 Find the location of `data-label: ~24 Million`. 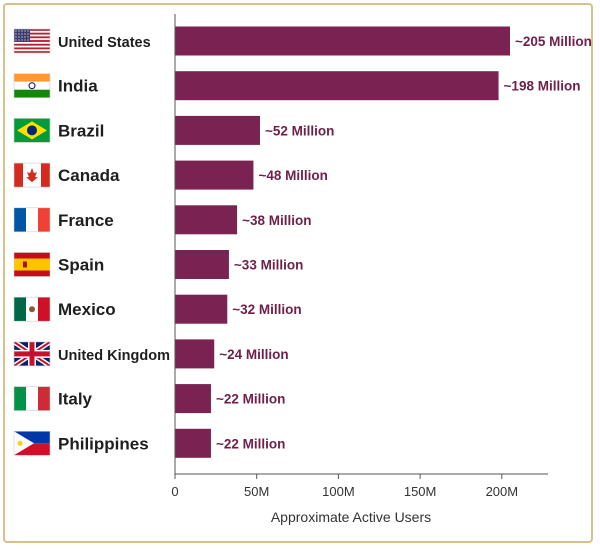

data-label: ~24 Million is located at coordinates (253, 354).